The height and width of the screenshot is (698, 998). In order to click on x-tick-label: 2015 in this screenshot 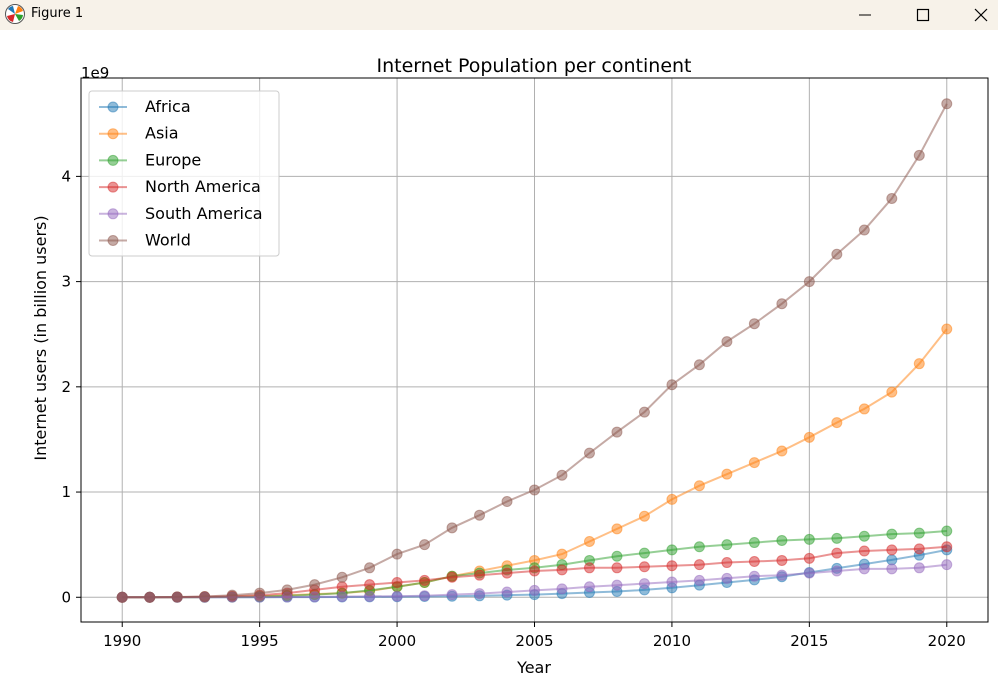, I will do `click(809, 641)`.